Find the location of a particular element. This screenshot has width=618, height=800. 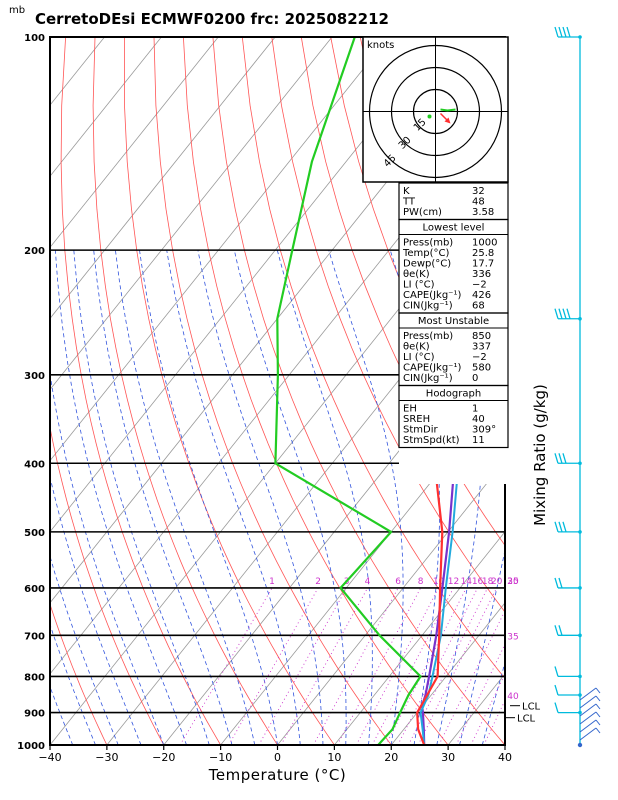

x-tick-label: −40 is located at coordinates (49, 757).